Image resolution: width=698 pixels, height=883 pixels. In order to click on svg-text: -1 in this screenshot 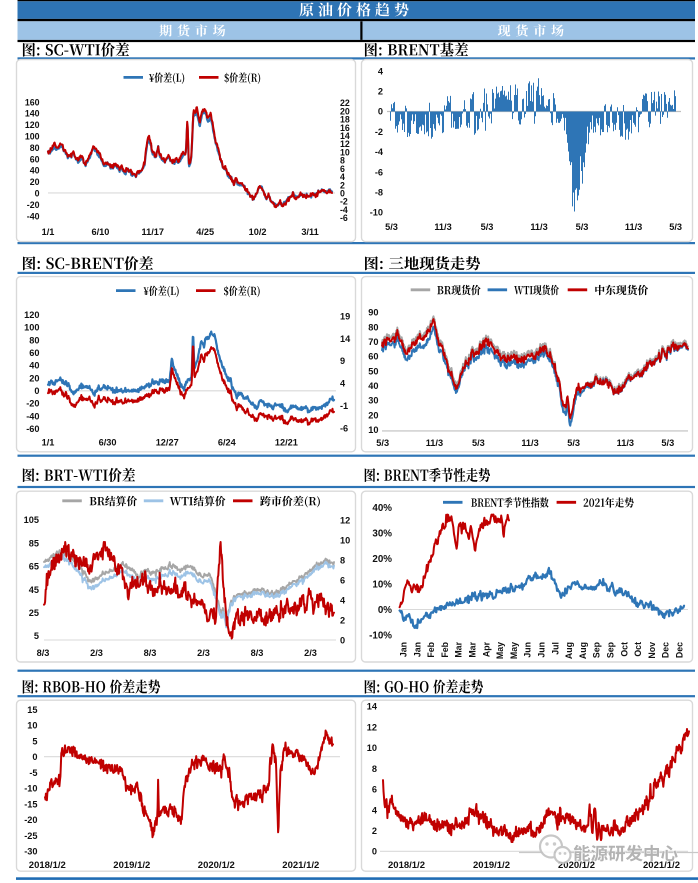, I will do `click(344, 406)`.